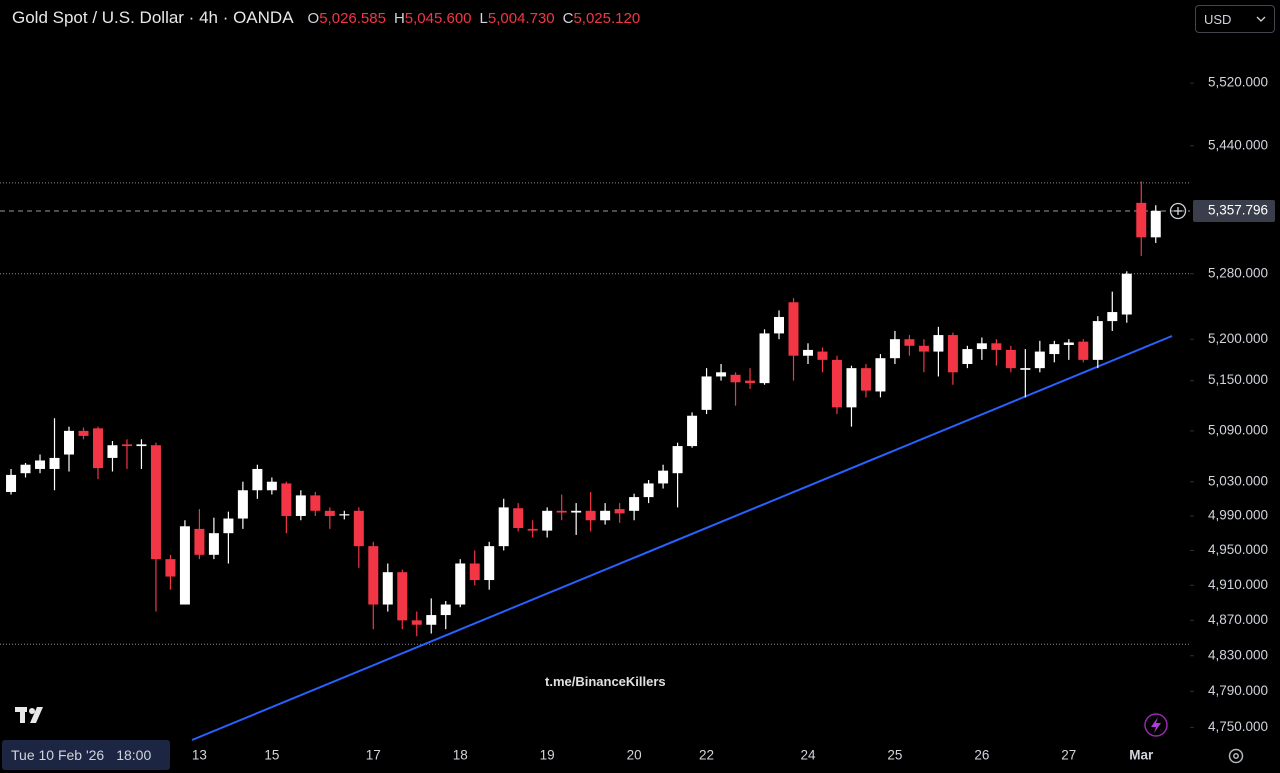 This screenshot has width=1280, height=773. What do you see at coordinates (1261, 19) in the screenshot?
I see `dropdown-caret` at bounding box center [1261, 19].